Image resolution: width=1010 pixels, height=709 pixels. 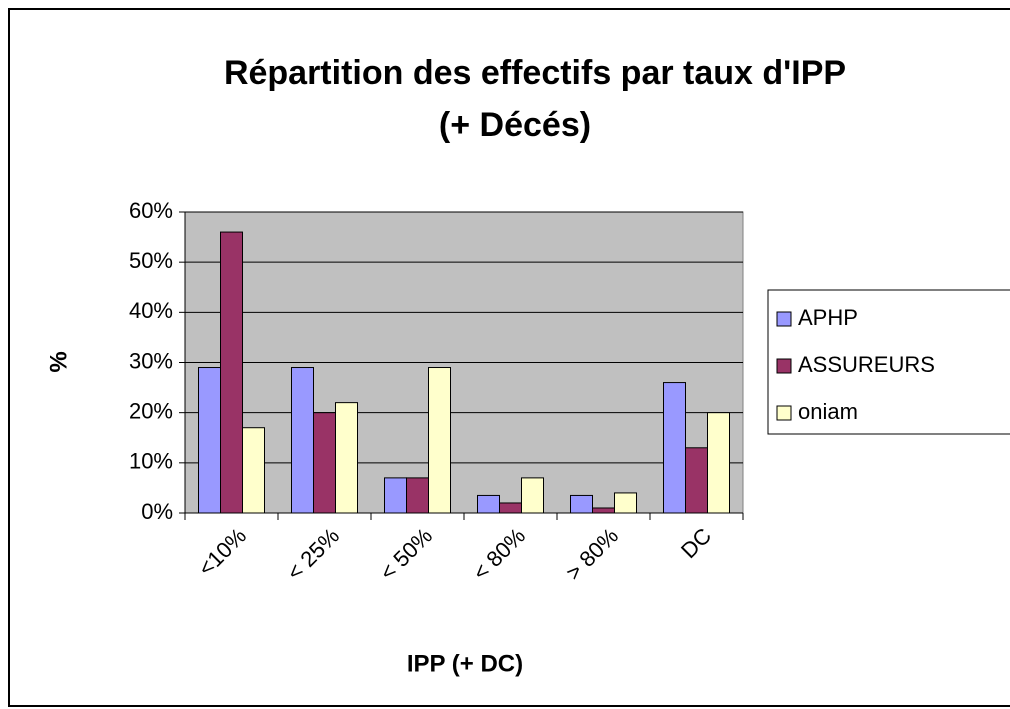 What do you see at coordinates (151, 210) in the screenshot?
I see `y-tick-label: 60%` at bounding box center [151, 210].